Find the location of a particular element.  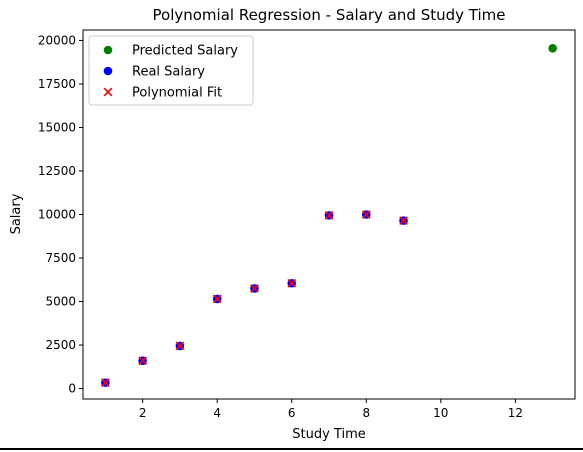

x-tick-label: 6 is located at coordinates (292, 413).